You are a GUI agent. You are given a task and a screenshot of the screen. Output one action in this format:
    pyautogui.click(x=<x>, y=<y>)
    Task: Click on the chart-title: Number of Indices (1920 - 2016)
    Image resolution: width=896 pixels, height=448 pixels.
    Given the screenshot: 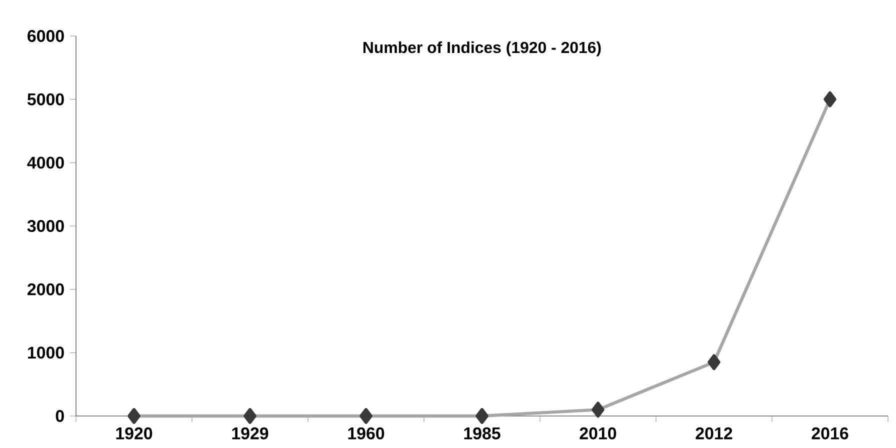 What is the action you would take?
    pyautogui.click(x=482, y=48)
    